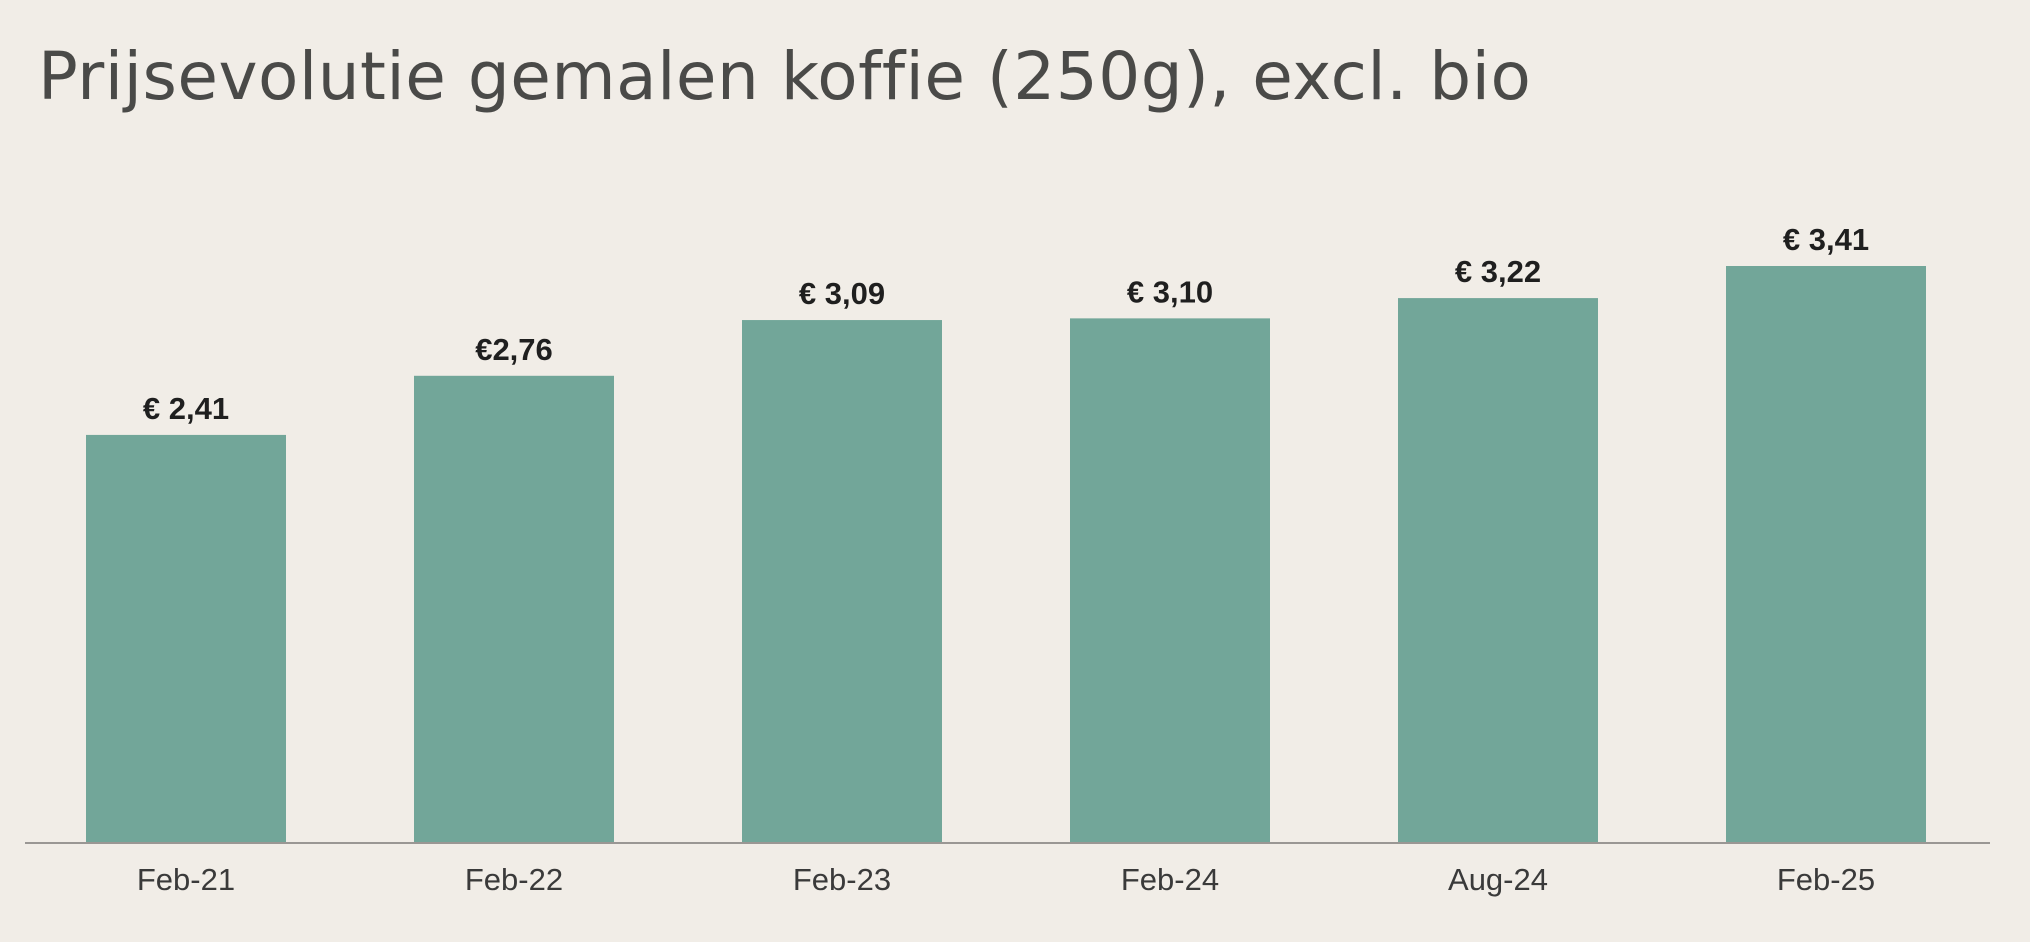  Describe the element at coordinates (514, 879) in the screenshot. I see `x-tick-label-feb-22: Feb-22` at that location.